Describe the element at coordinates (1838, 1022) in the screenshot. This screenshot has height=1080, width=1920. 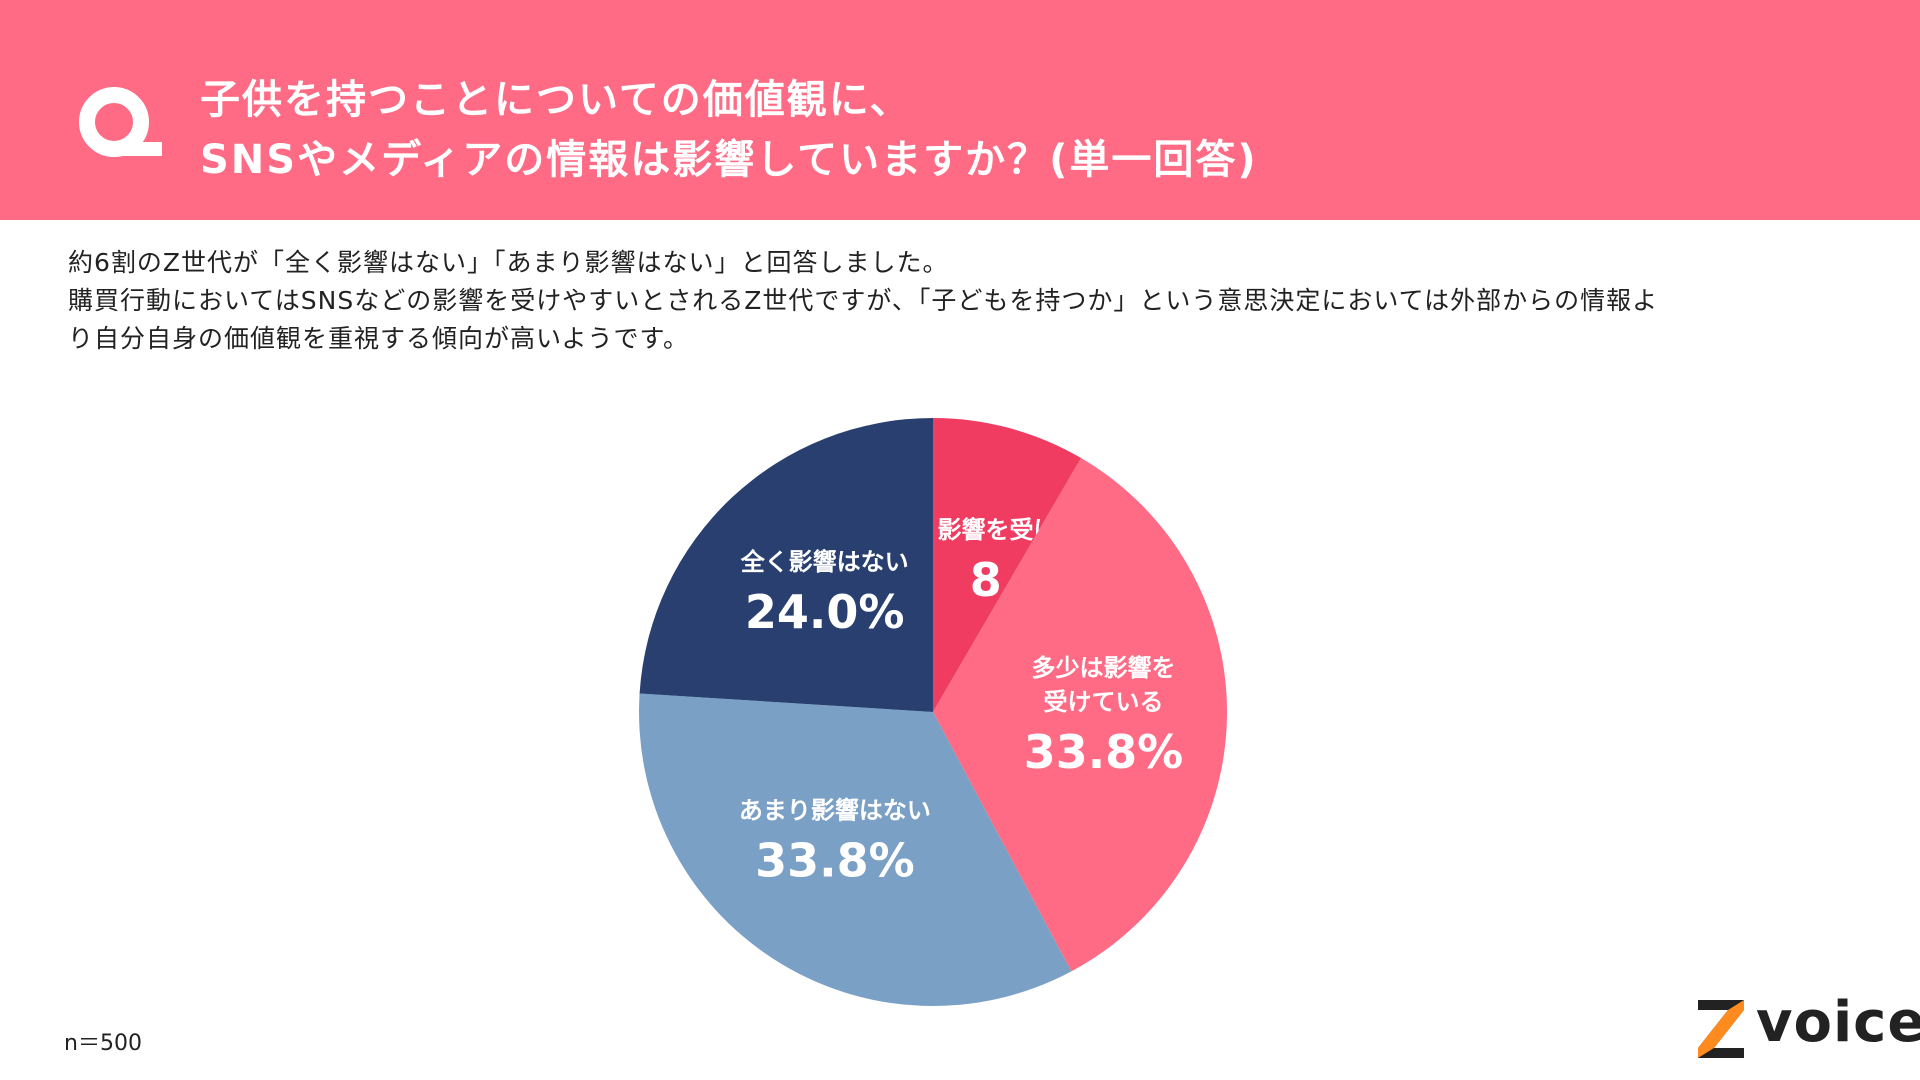
I see `logo-text: voice` at that location.